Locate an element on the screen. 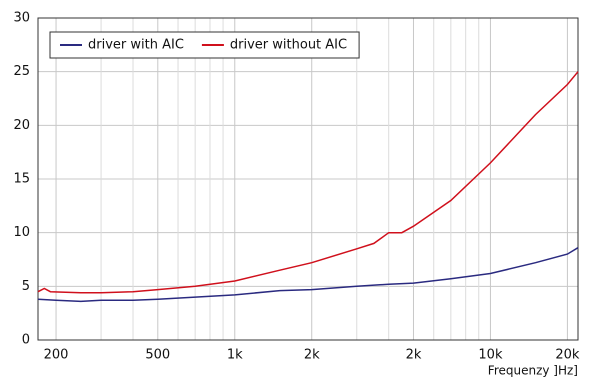  legend-label: driver without AIC is located at coordinates (288, 45).